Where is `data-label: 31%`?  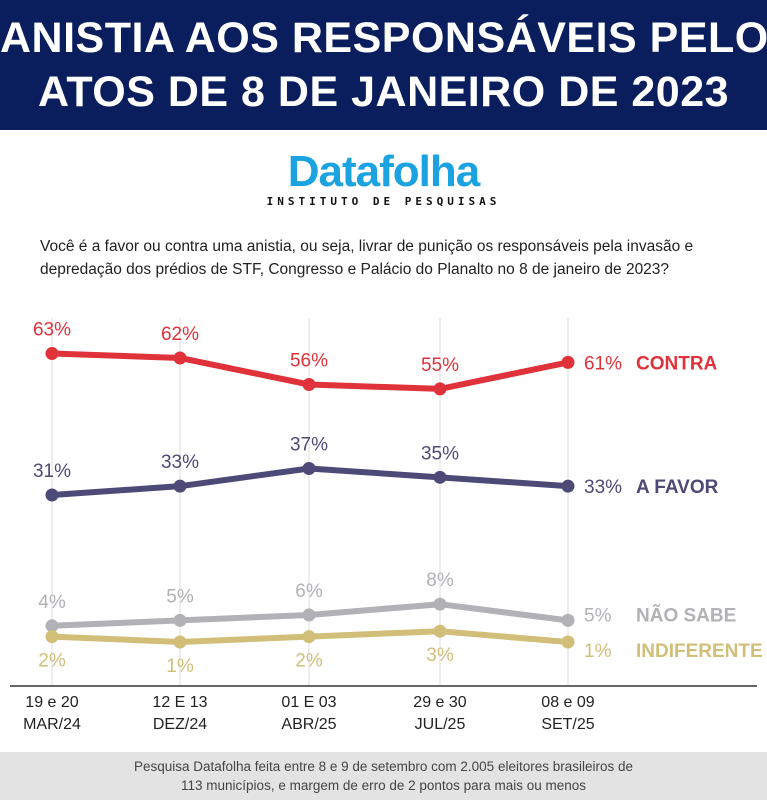
data-label: 31% is located at coordinates (52, 471).